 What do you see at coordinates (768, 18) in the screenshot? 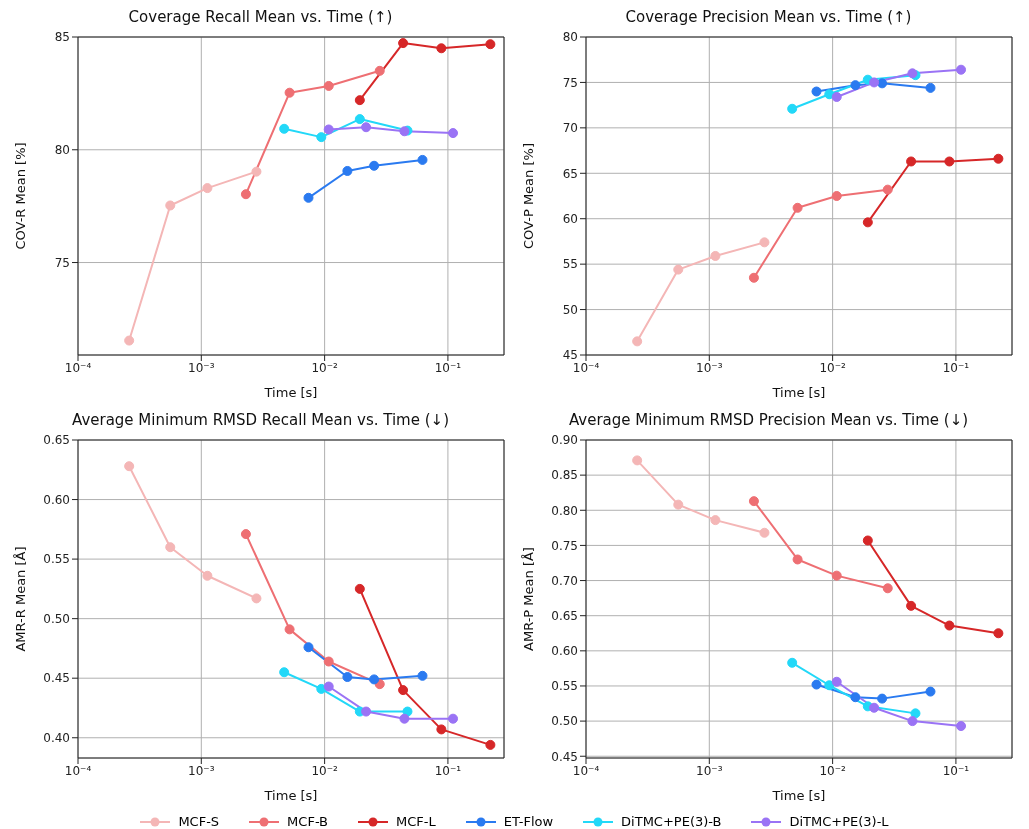
I see `chart-title: Coverage Precision Mean vs. Time (↑)` at bounding box center [768, 18].